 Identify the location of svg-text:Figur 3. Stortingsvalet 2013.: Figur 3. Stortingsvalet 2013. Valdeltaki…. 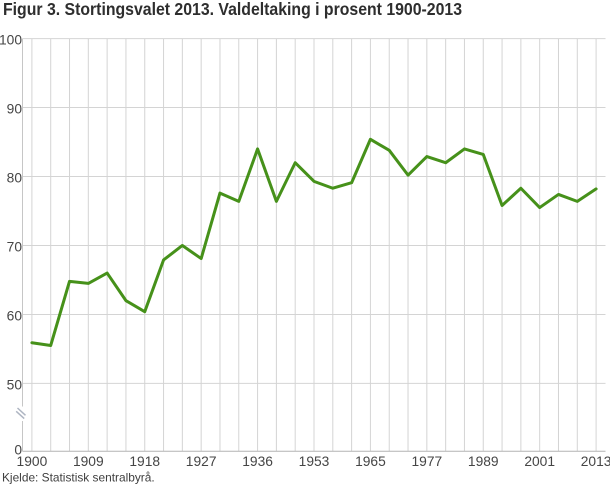
(232, 9).